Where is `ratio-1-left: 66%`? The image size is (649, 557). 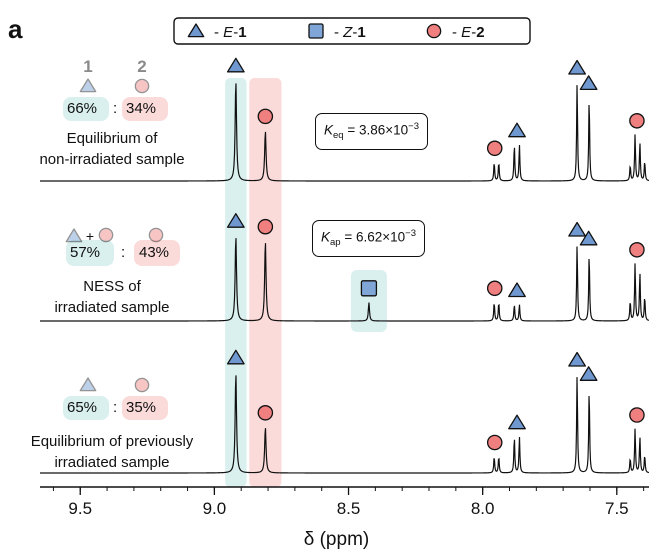 ratio-1-left: 66% is located at coordinates (82, 108).